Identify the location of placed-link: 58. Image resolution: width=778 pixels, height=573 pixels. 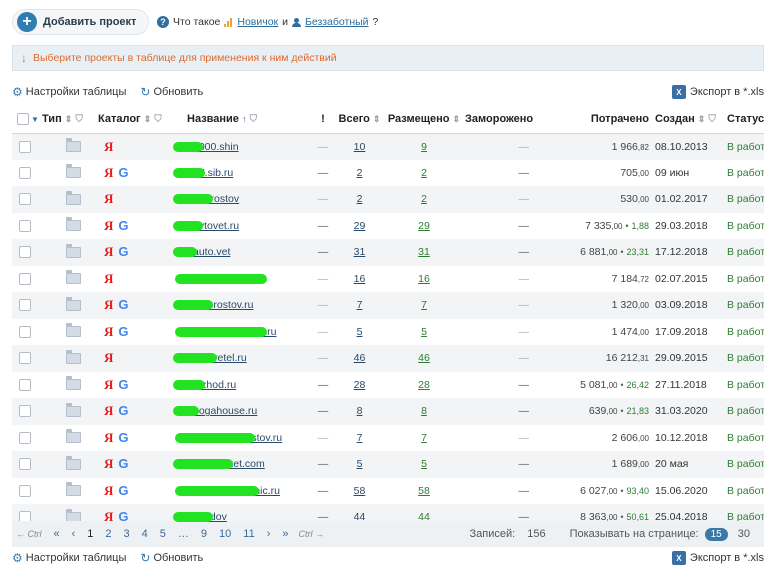
(424, 490).